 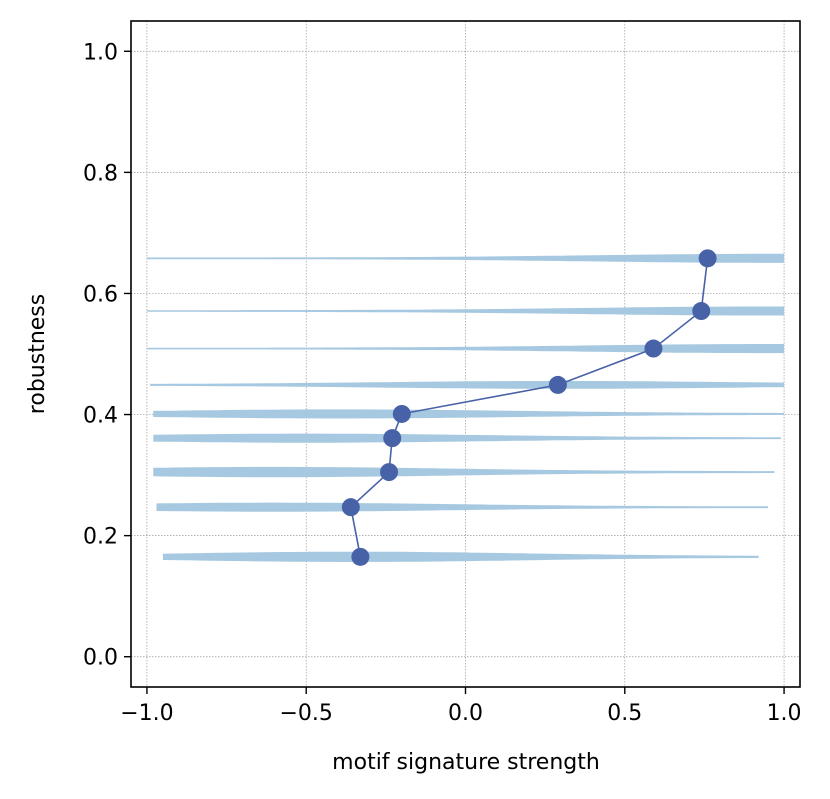 What do you see at coordinates (465, 713) in the screenshot?
I see `x-tick-label: 0.0` at bounding box center [465, 713].